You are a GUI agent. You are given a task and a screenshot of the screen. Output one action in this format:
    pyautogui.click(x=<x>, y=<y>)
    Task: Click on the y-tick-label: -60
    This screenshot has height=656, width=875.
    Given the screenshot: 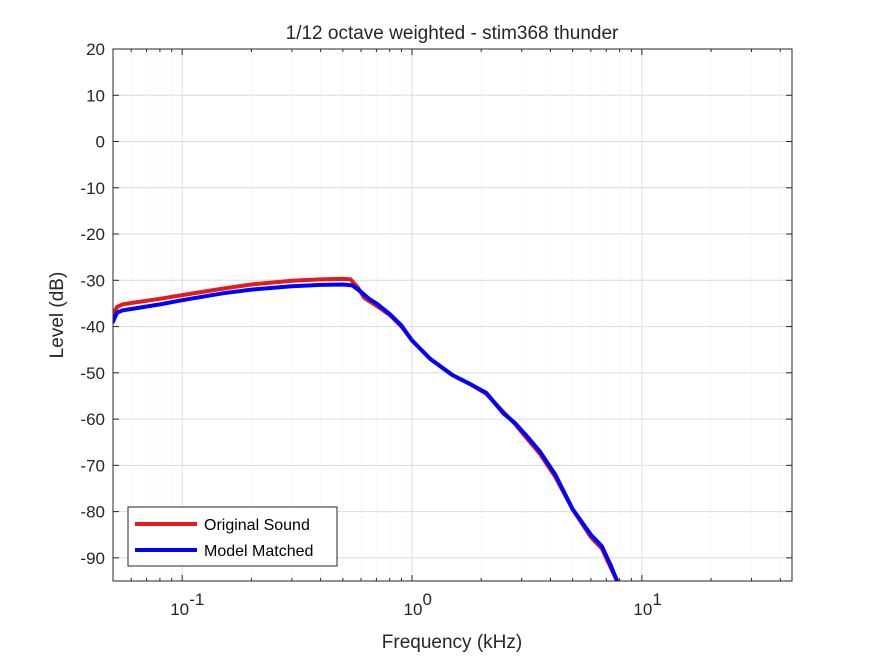 What is the action you would take?
    pyautogui.click(x=92, y=419)
    